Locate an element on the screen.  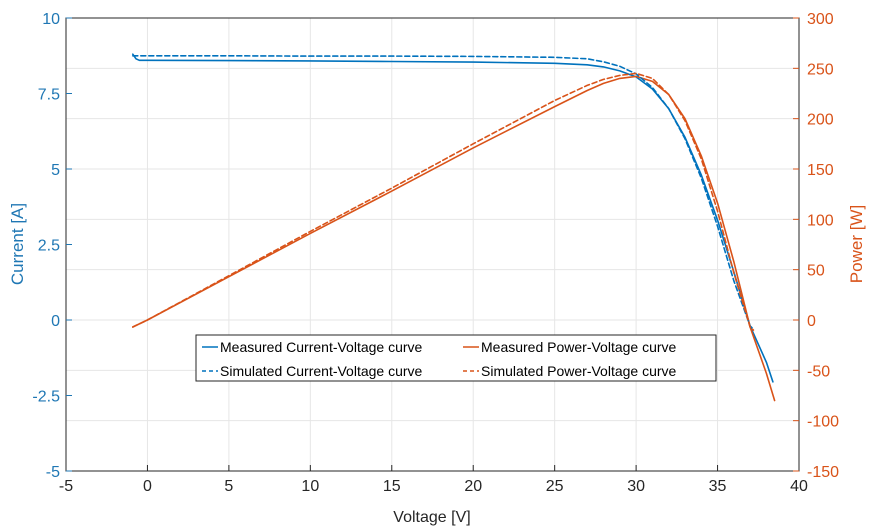
x-tick-label: 20 is located at coordinates (473, 486).